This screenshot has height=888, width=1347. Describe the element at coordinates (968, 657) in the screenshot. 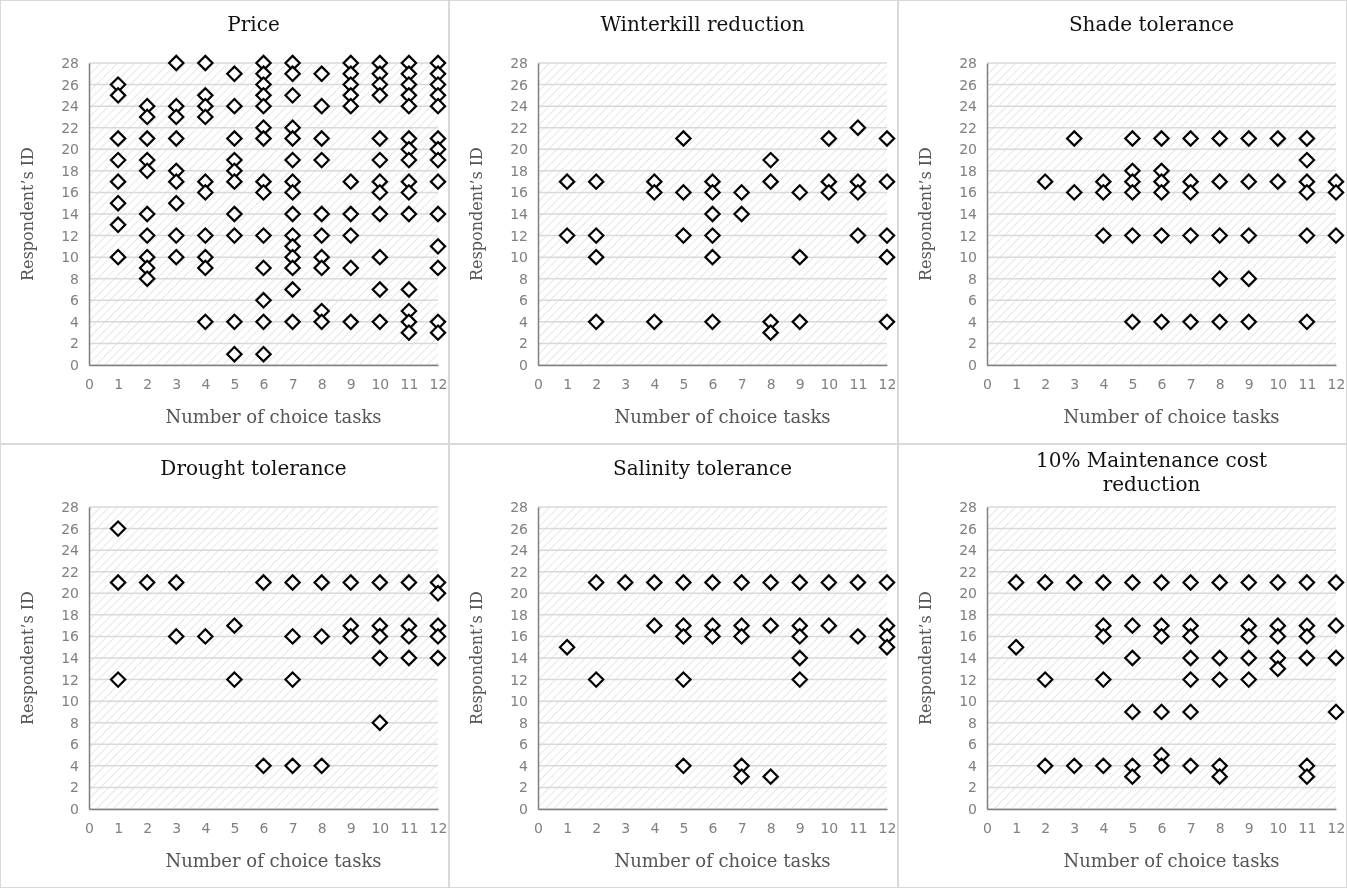

I see `y-tick-label: 14` at that location.